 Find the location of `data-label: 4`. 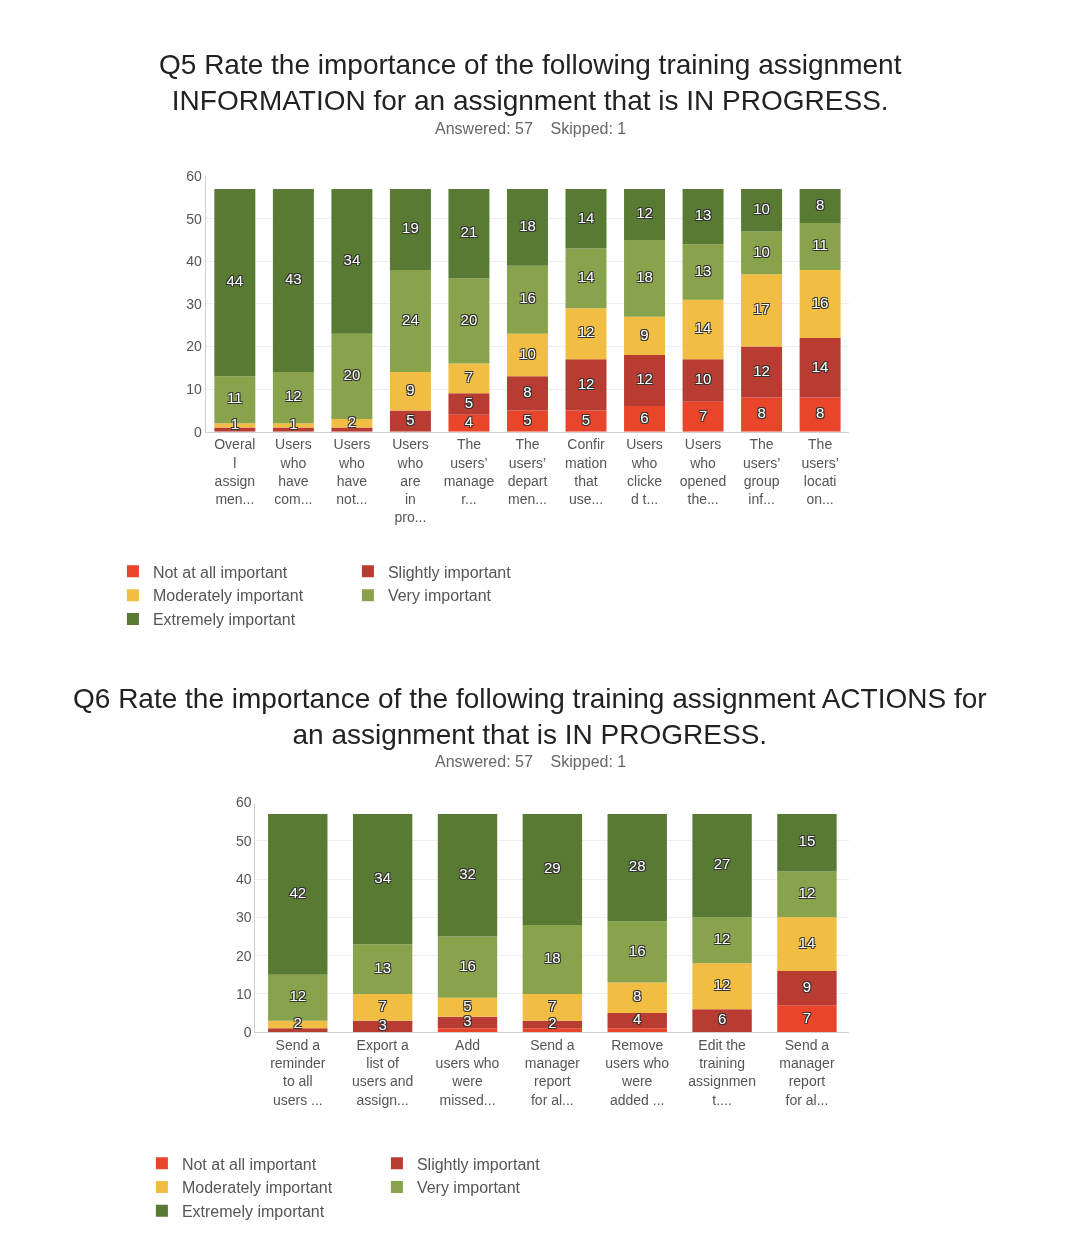

data-label: 4 is located at coordinates (637, 1019).